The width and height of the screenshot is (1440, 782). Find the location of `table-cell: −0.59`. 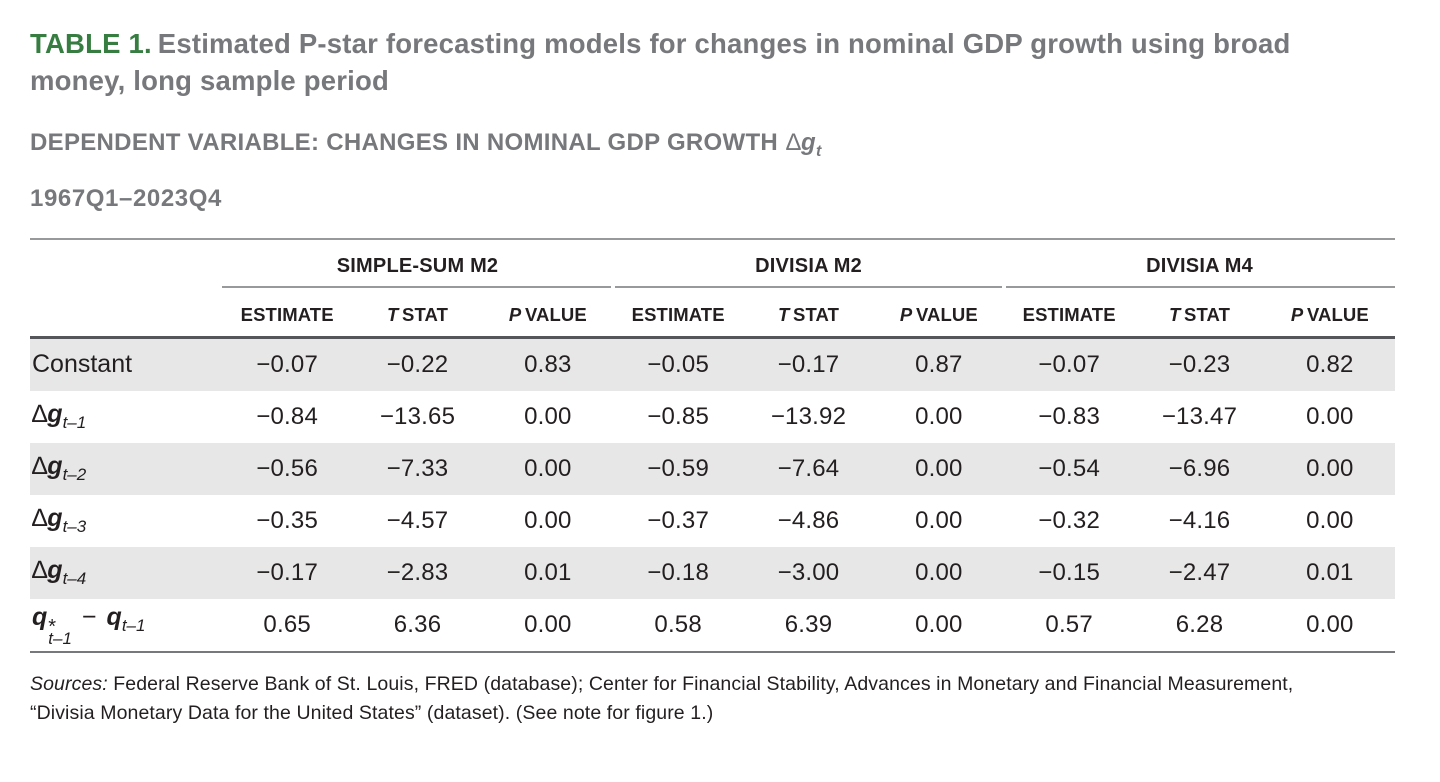

table-cell: −0.59 is located at coordinates (678, 468).